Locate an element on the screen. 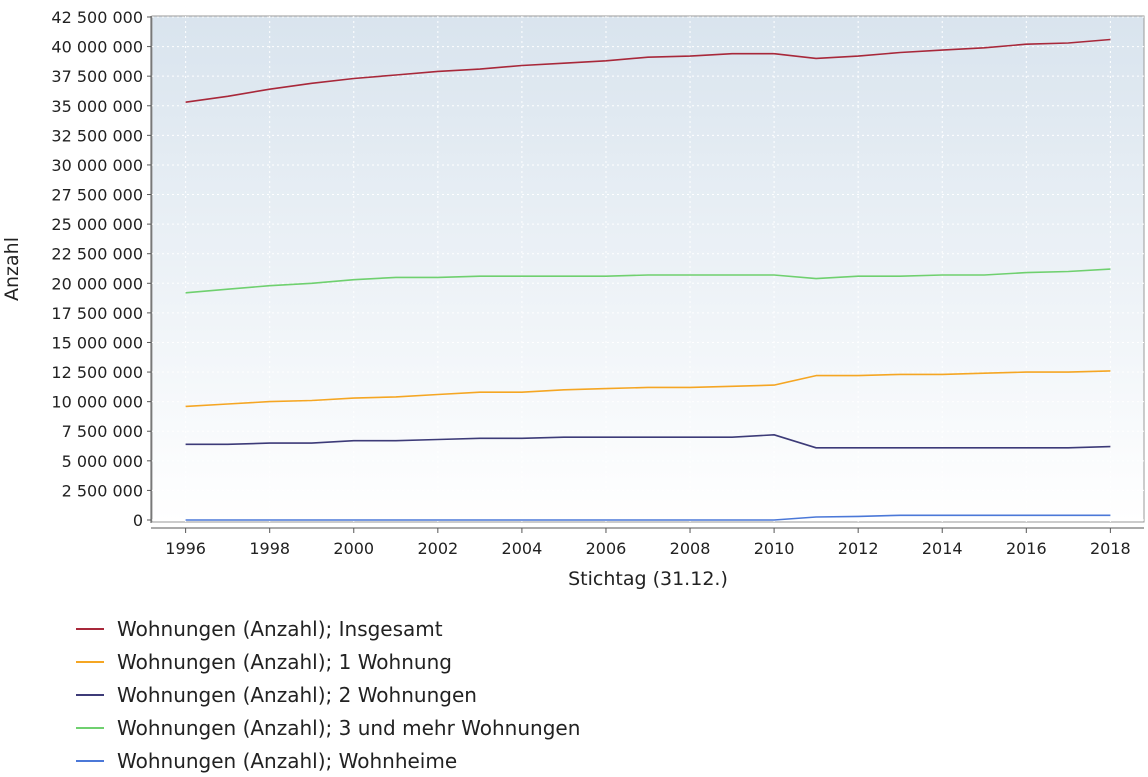 This screenshot has width=1148, height=777. y-tick-label: 35 000 000 is located at coordinates (97, 106).